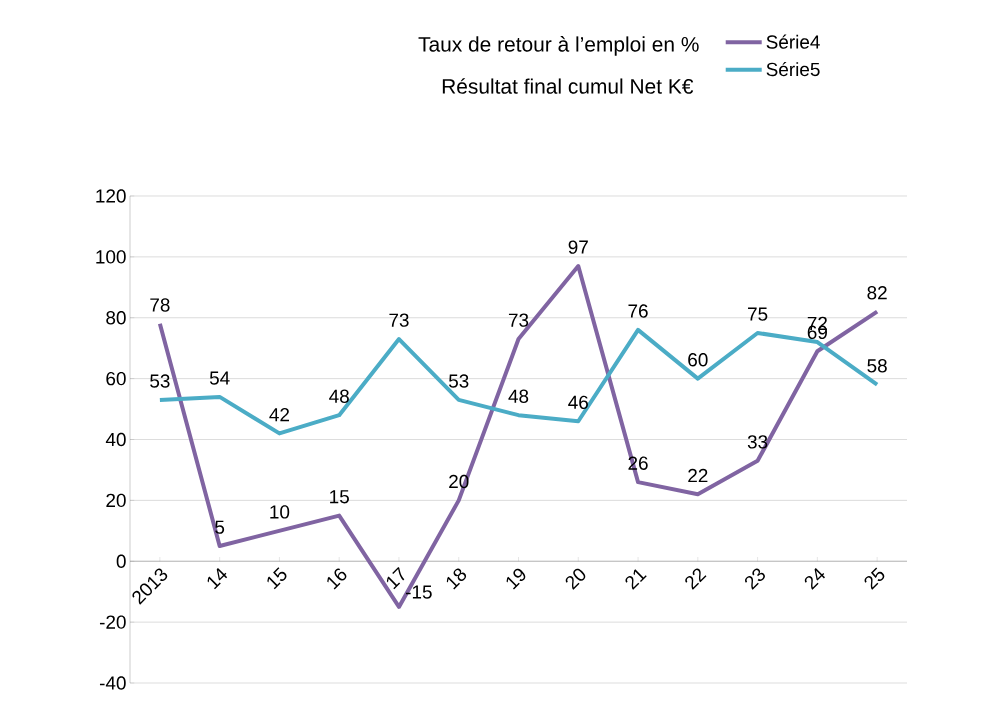 The height and width of the screenshot is (714, 1007). Describe the element at coordinates (456, 579) in the screenshot. I see `x-tick-label: 18` at that location.